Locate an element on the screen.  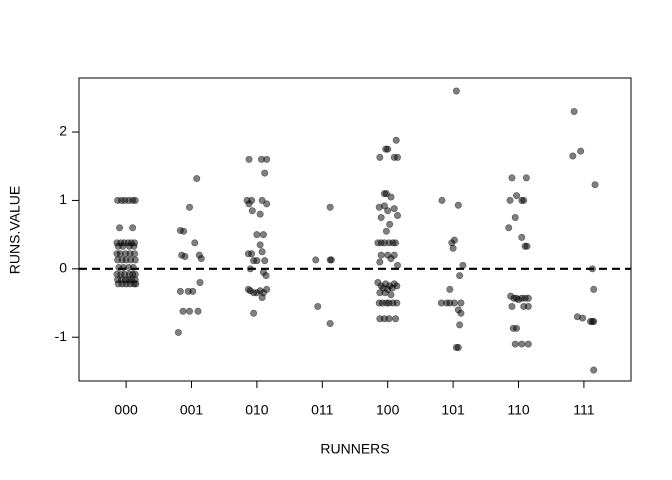
y-tick-label: 1 is located at coordinates (63, 199).